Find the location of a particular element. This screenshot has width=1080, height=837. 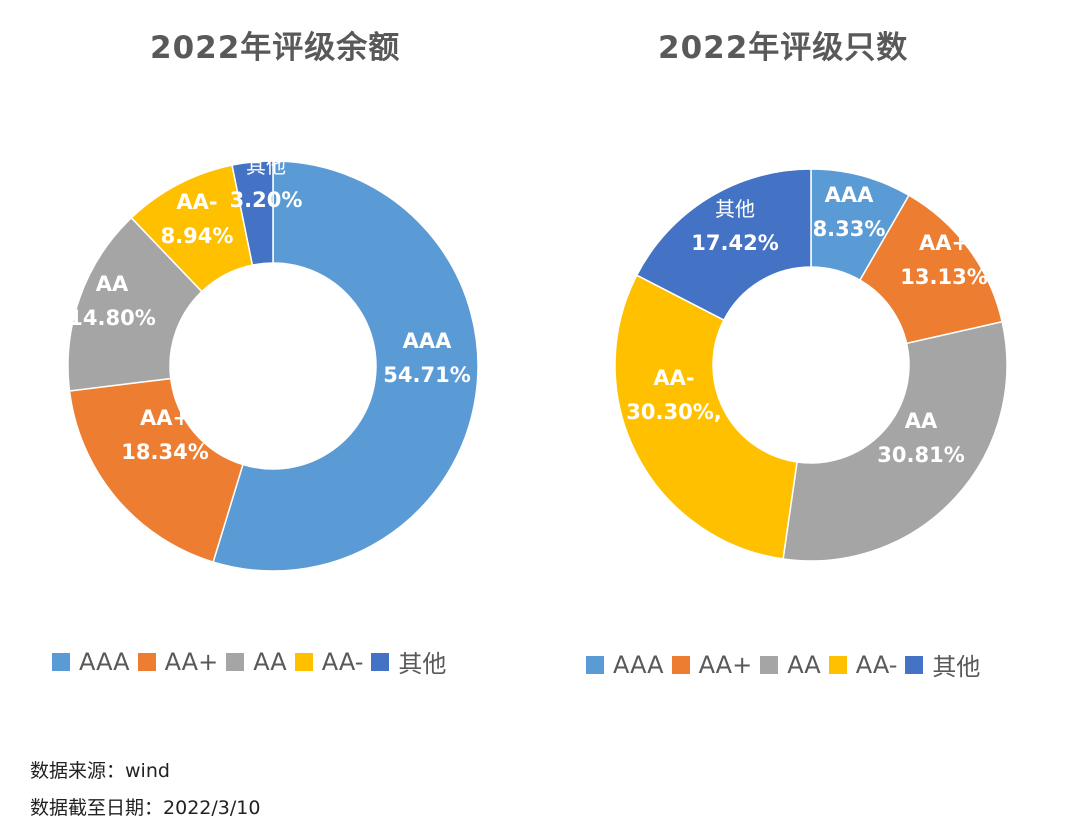

legend-rating-balance: AAA AA+ AA AA- 其他 is located at coordinates (253, 661).